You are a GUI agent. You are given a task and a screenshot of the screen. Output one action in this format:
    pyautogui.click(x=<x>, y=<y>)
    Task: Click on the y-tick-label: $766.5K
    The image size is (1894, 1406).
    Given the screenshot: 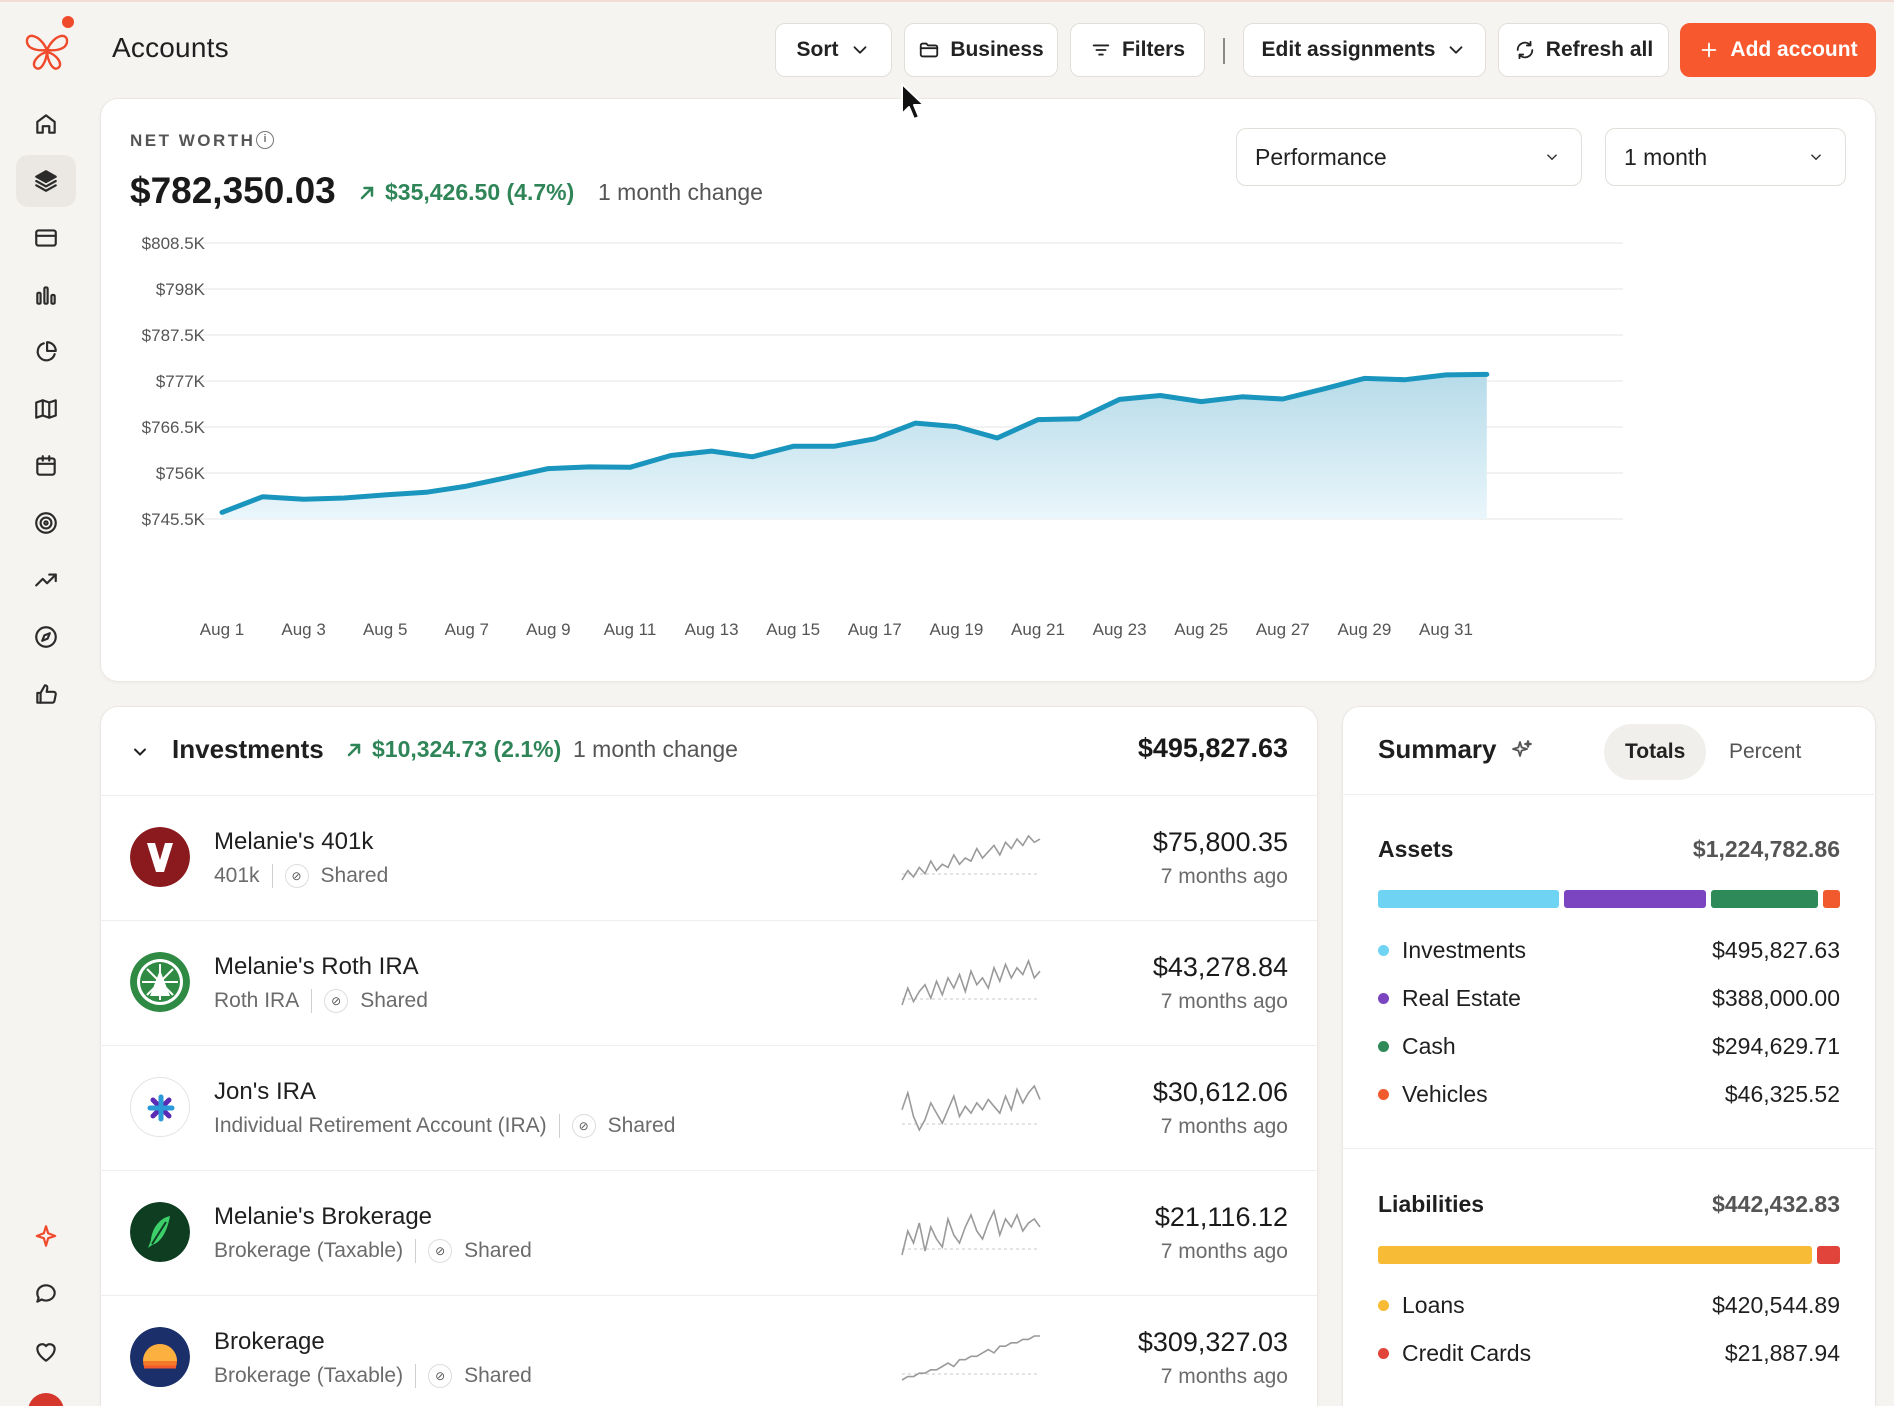 What is the action you would take?
    pyautogui.click(x=174, y=427)
    